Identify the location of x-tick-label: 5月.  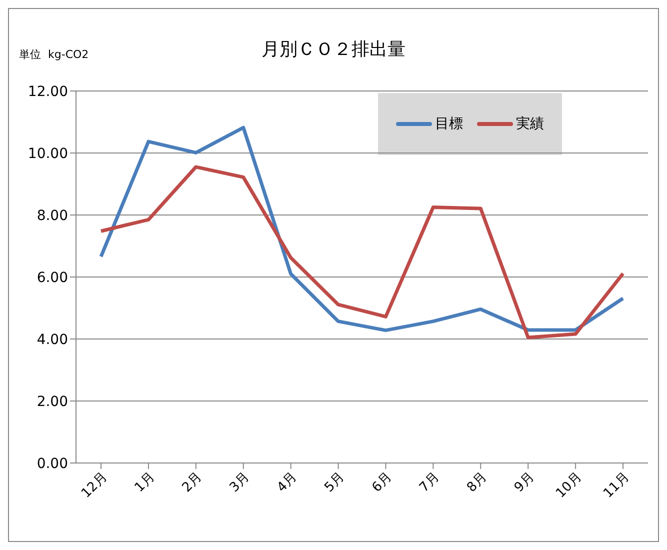
(335, 483).